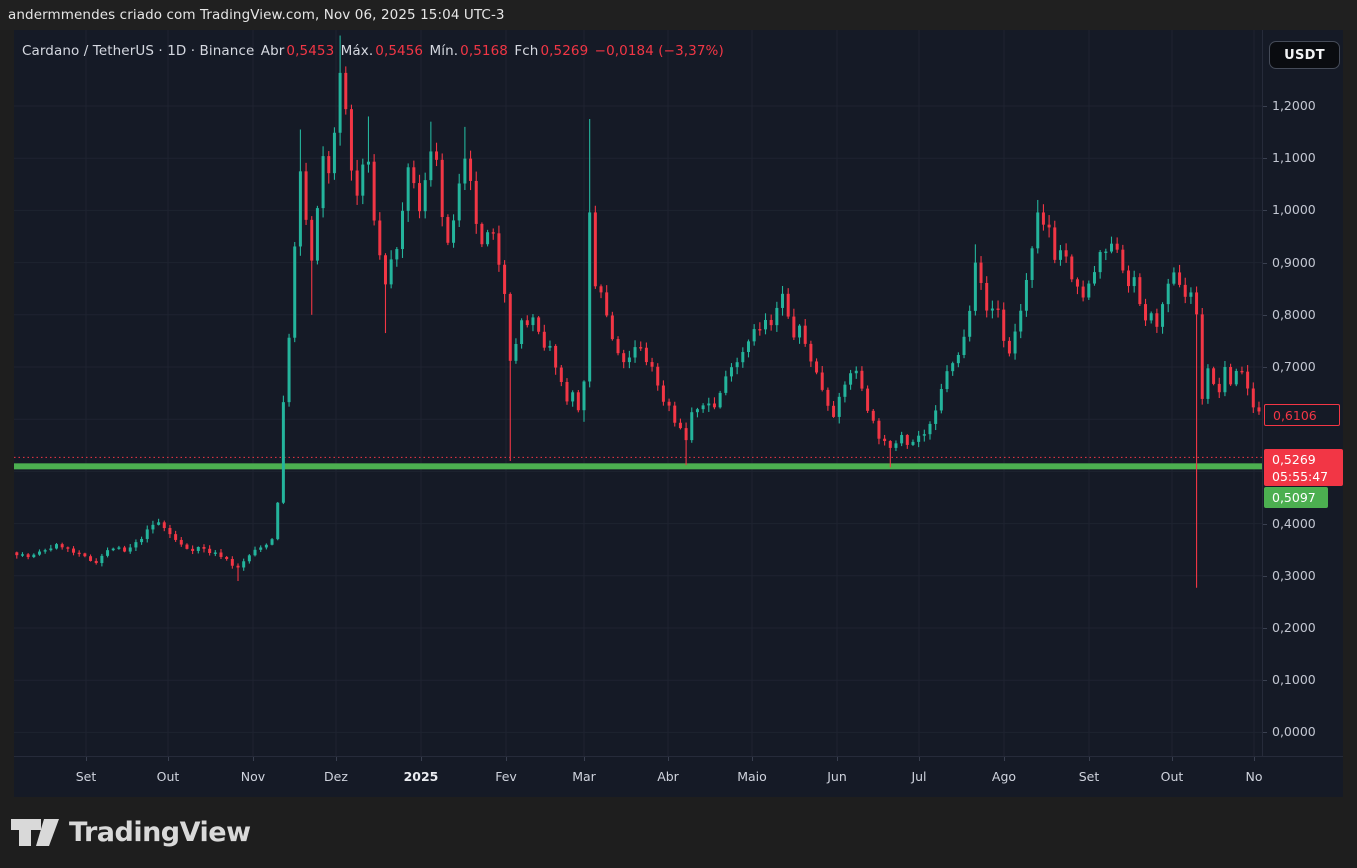  Describe the element at coordinates (1294, 732) in the screenshot. I see `price-axis-label: 0,0000` at that location.